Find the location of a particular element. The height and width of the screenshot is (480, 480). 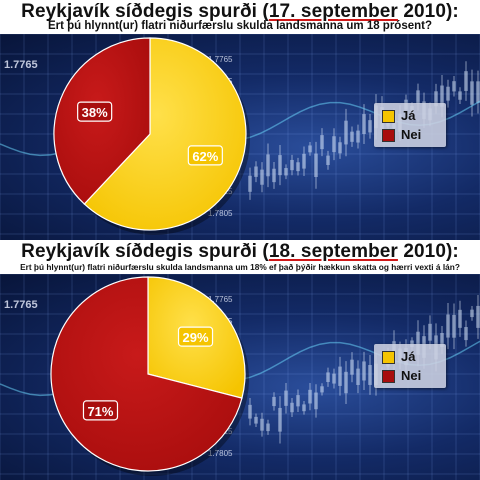

data-label: 38% is located at coordinates (95, 112).